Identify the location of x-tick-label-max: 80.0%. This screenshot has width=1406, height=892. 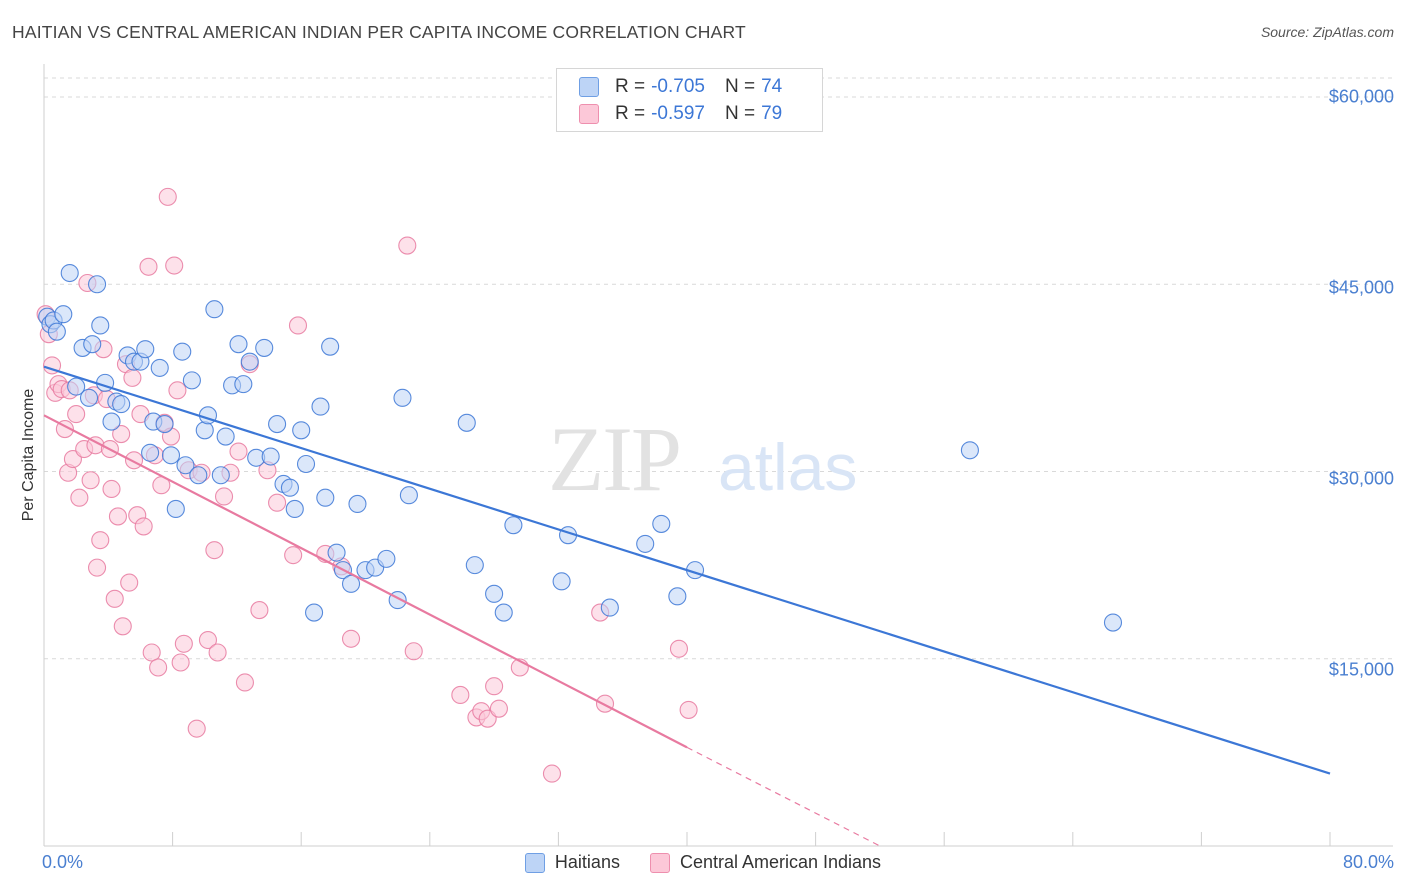
(1368, 862).